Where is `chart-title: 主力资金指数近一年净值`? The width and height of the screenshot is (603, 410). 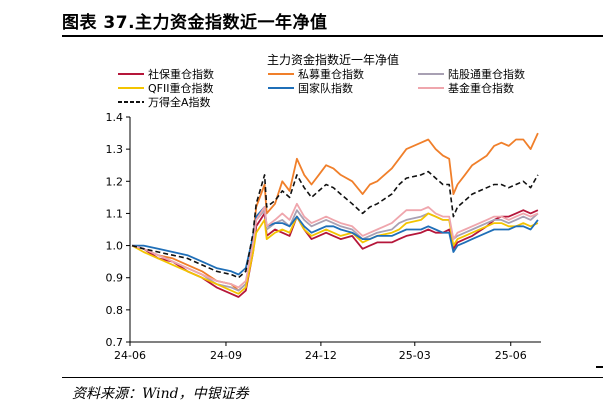
chart-title: 主力资金指数近一年净值 is located at coordinates (333, 59).